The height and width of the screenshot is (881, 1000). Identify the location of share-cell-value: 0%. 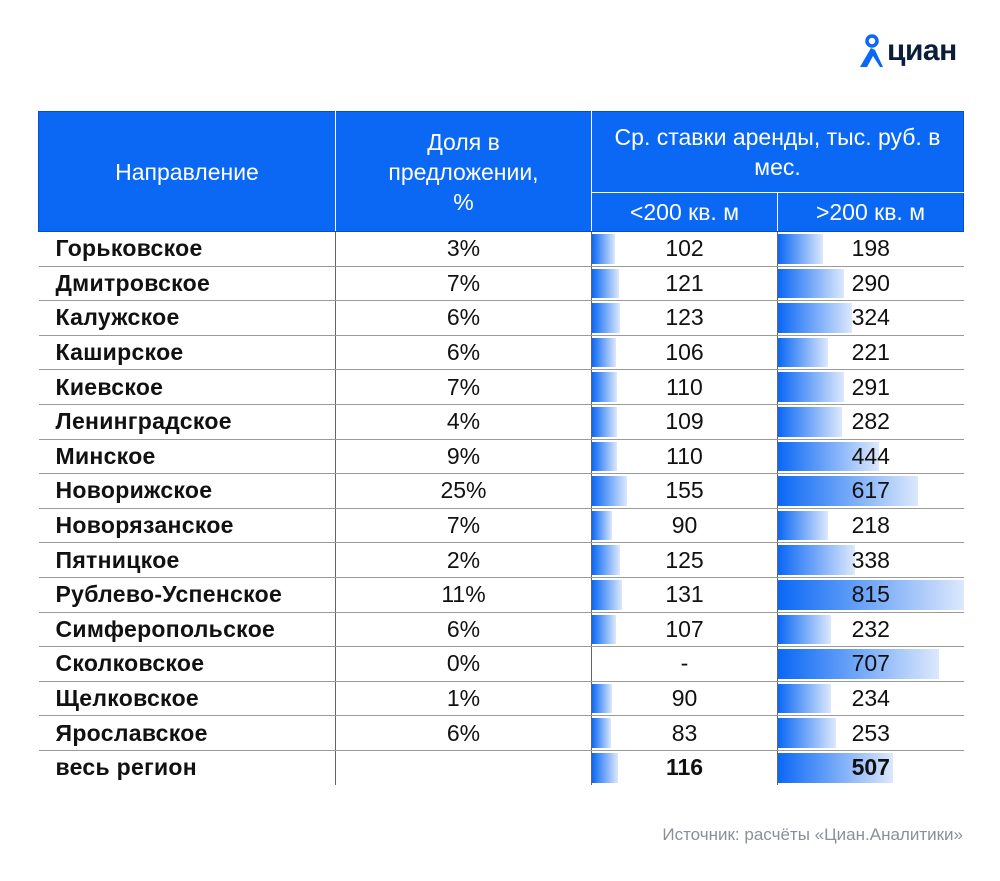
(463, 663).